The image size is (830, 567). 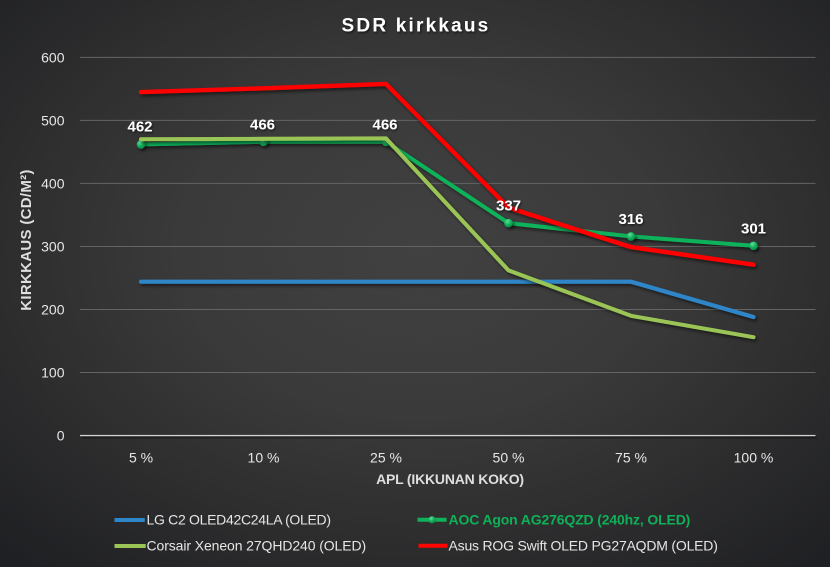 What do you see at coordinates (53, 120) in the screenshot?
I see `svg-text: 500` at bounding box center [53, 120].